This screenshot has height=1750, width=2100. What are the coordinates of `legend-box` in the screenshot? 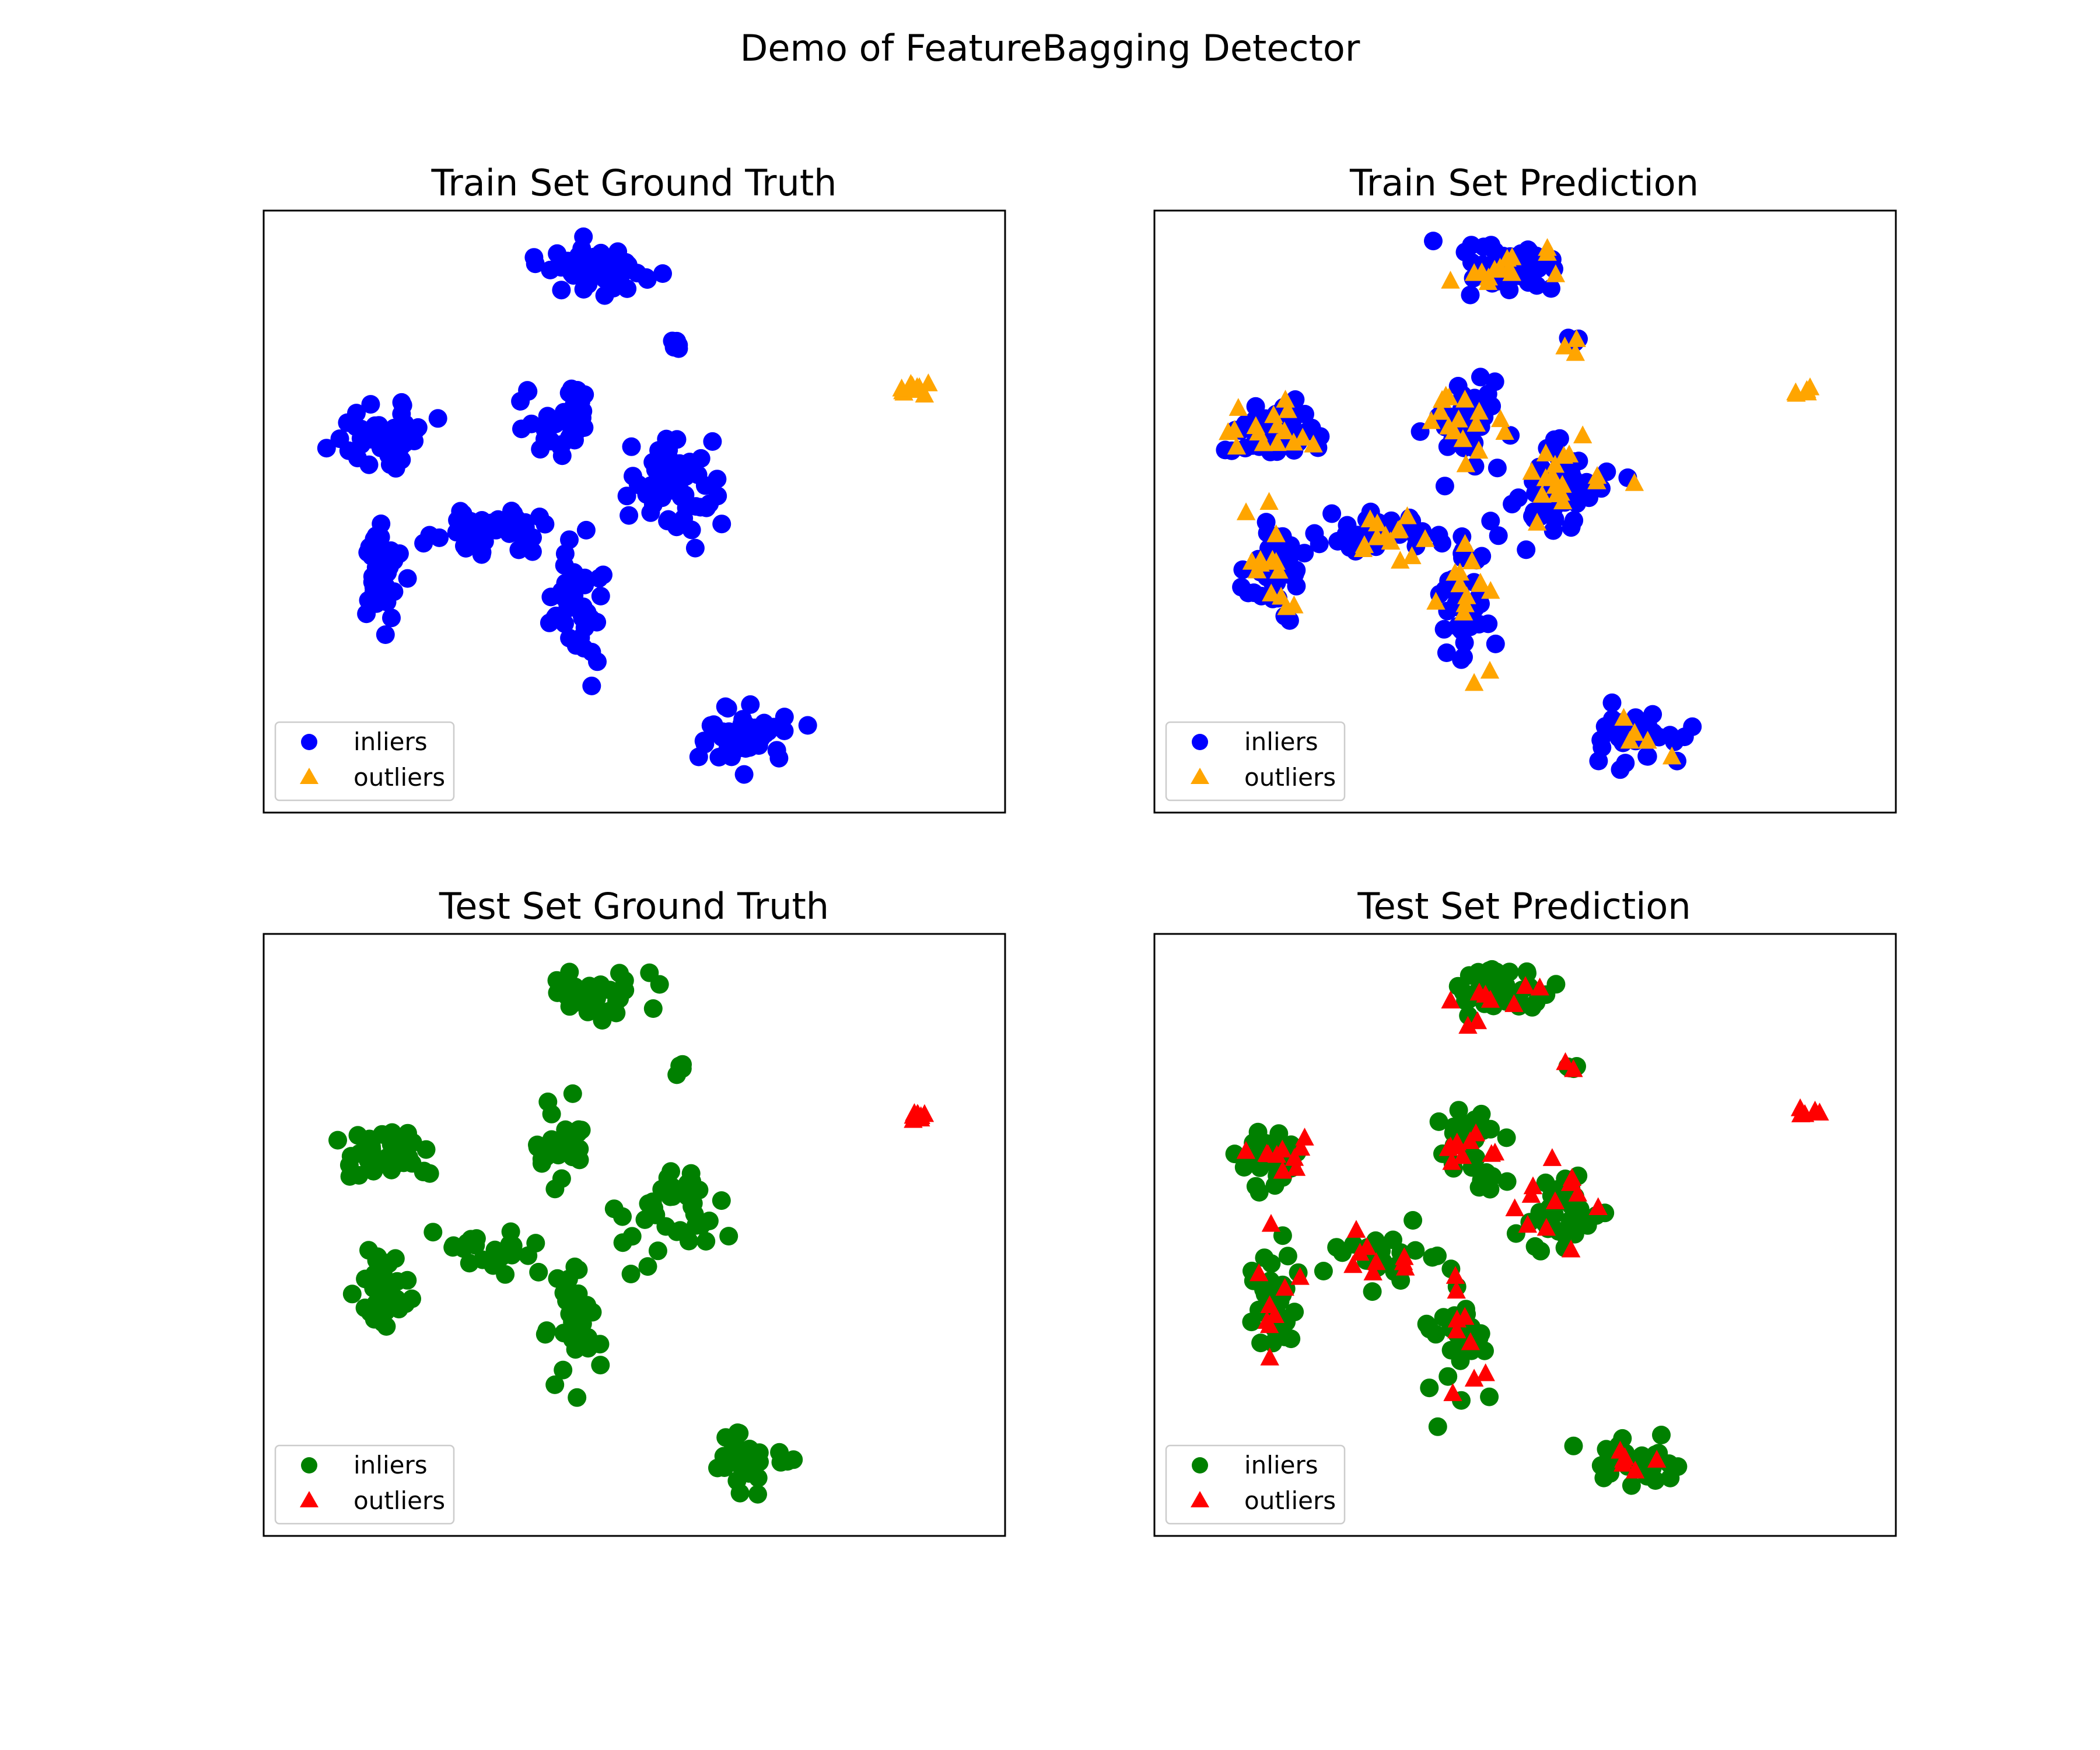 It's located at (1255, 761).